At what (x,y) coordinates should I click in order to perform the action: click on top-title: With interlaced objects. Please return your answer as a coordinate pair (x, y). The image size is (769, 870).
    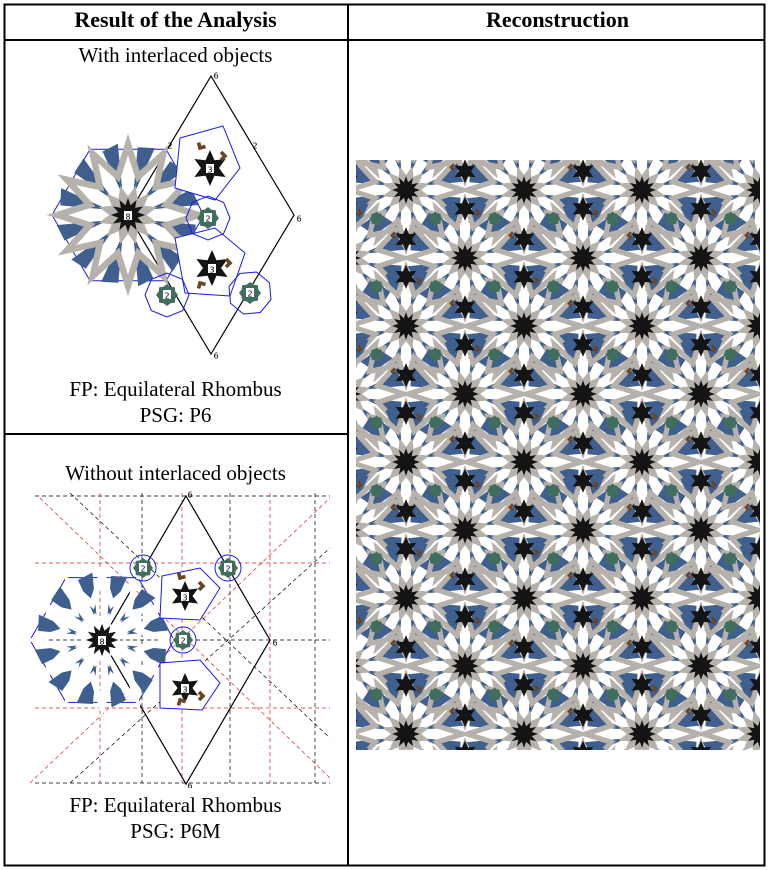
    Looking at the image, I should click on (175, 55).